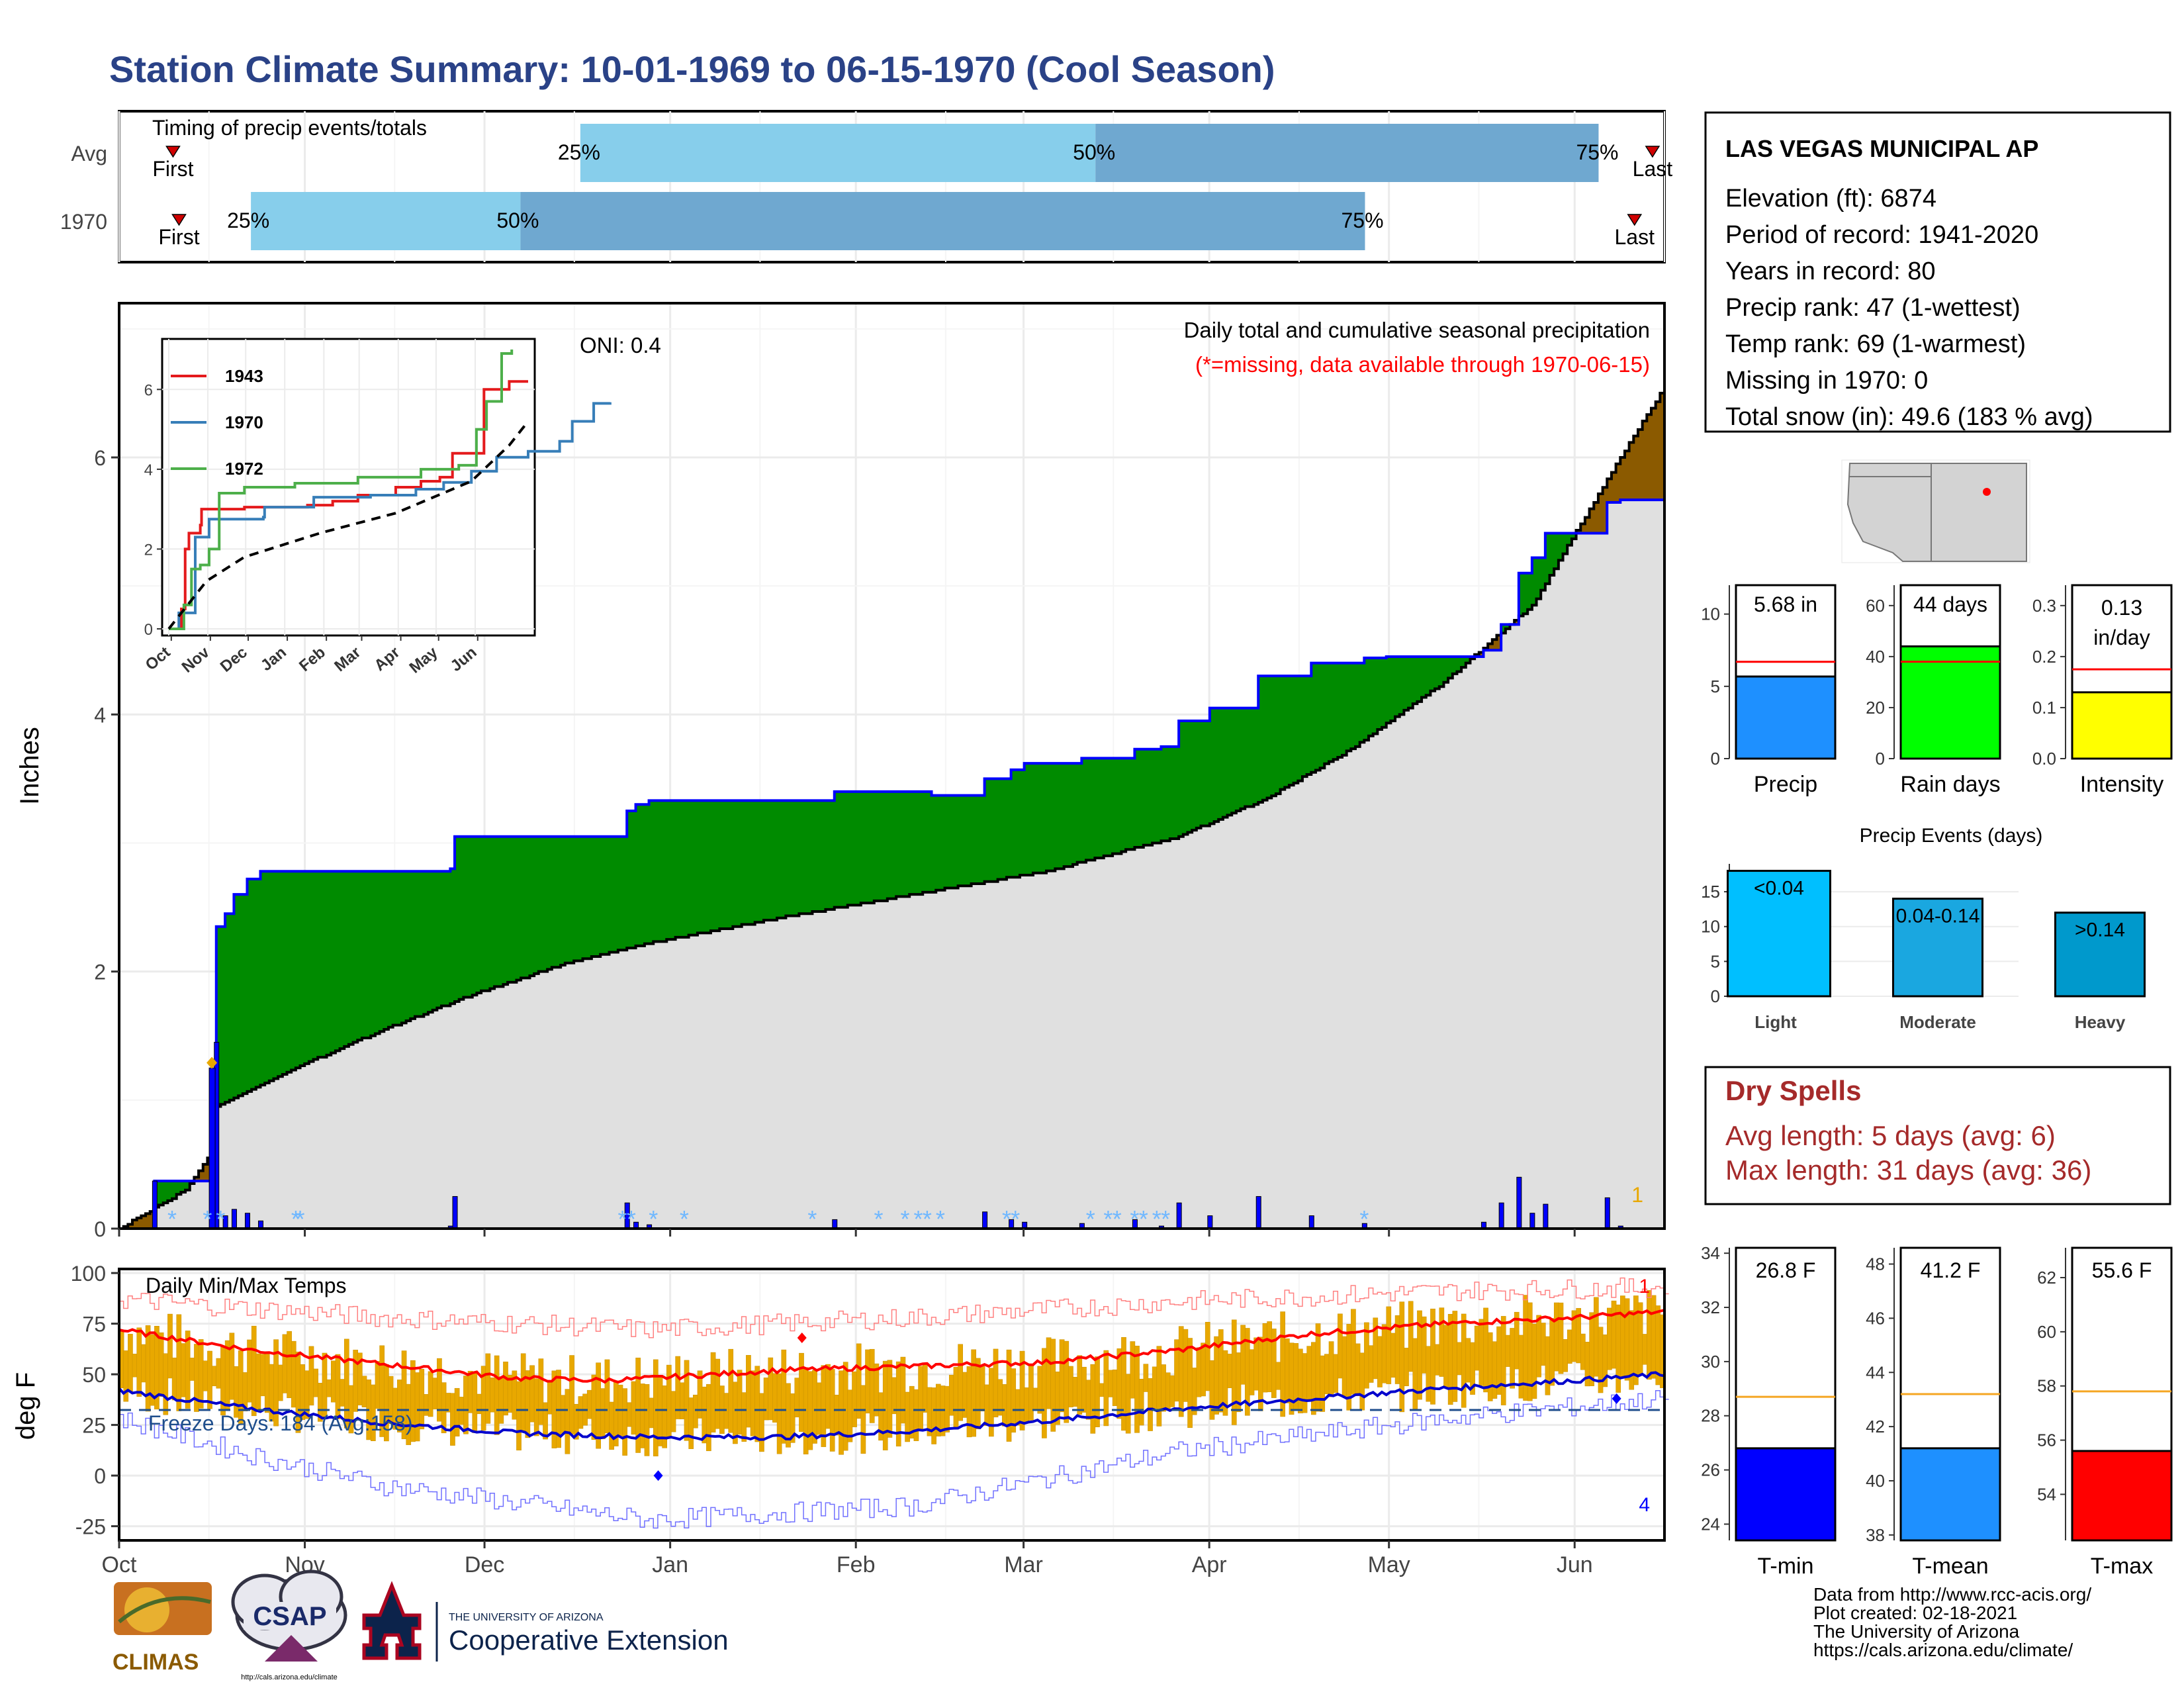 The image size is (2184, 1688). Describe the element at coordinates (1831, 271) in the screenshot. I see `station-years: Years in record: 80` at that location.